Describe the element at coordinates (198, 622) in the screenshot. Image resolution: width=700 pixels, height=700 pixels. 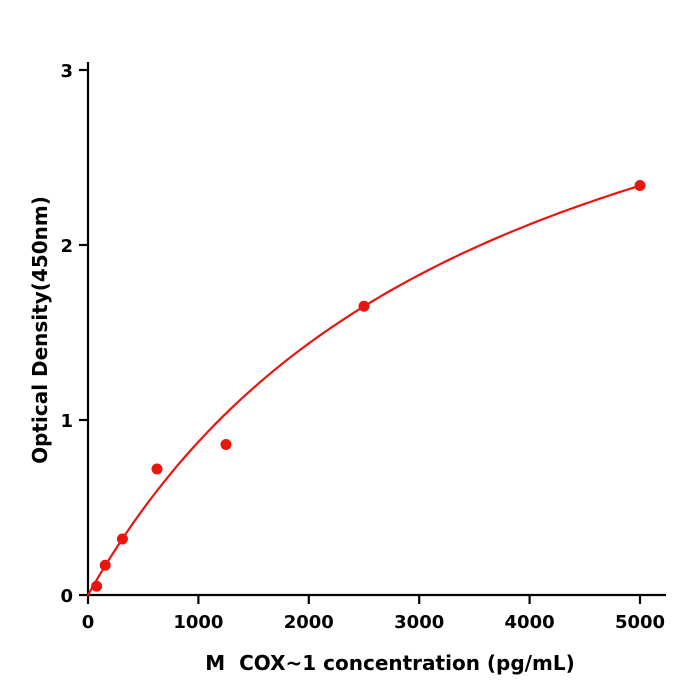
I see `x-tick-label: 1000` at that location.